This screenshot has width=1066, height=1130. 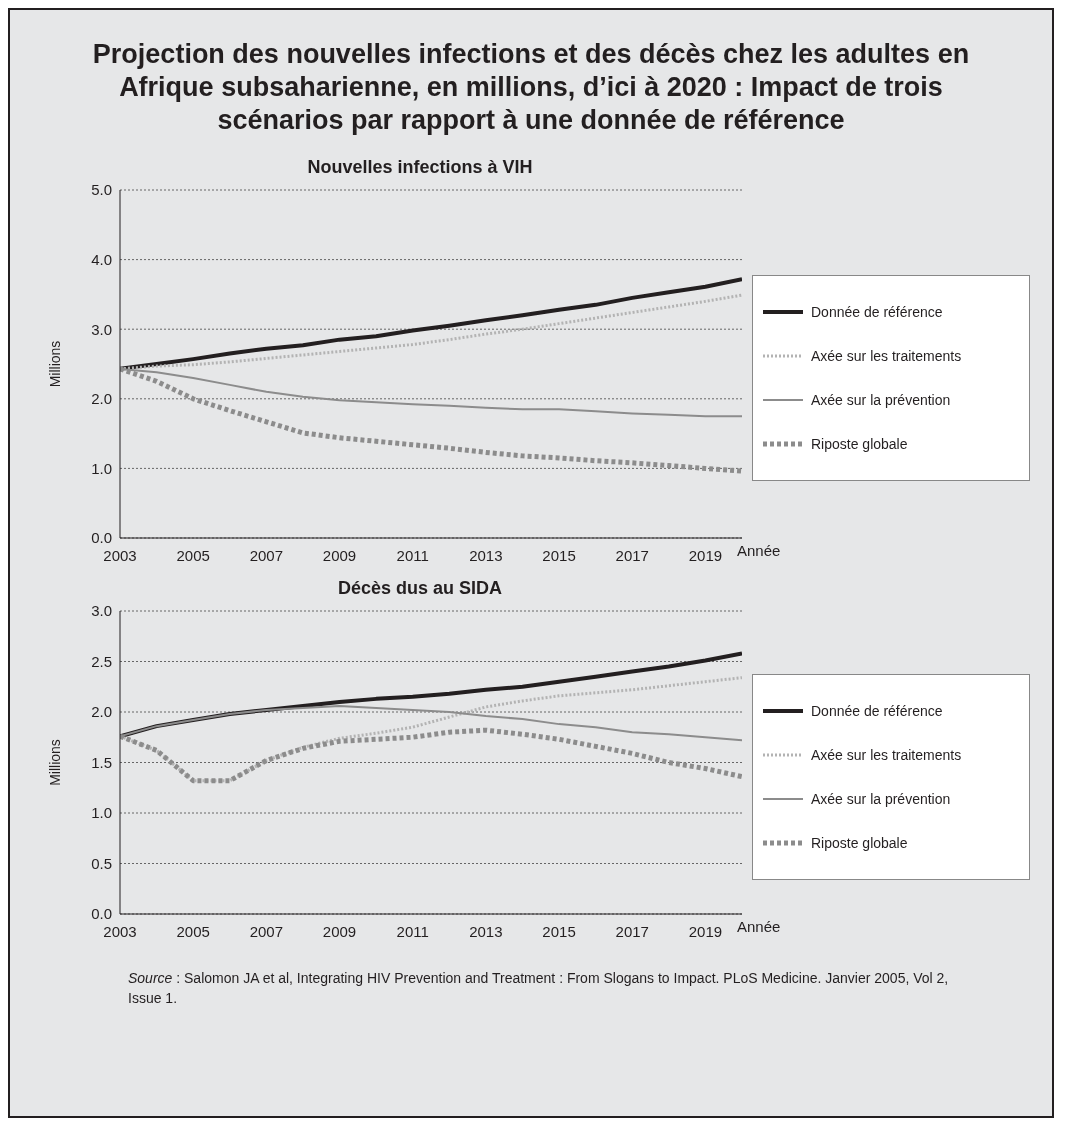 What do you see at coordinates (101, 259) in the screenshot?
I see `y-tick-label: 4.0` at bounding box center [101, 259].